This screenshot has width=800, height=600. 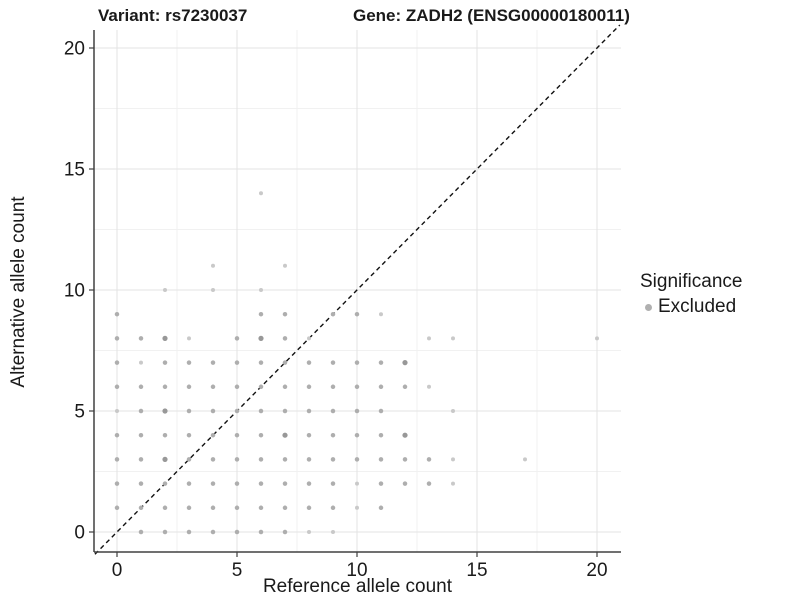 What do you see at coordinates (117, 570) in the screenshot?
I see `x-tick-label: 0` at bounding box center [117, 570].